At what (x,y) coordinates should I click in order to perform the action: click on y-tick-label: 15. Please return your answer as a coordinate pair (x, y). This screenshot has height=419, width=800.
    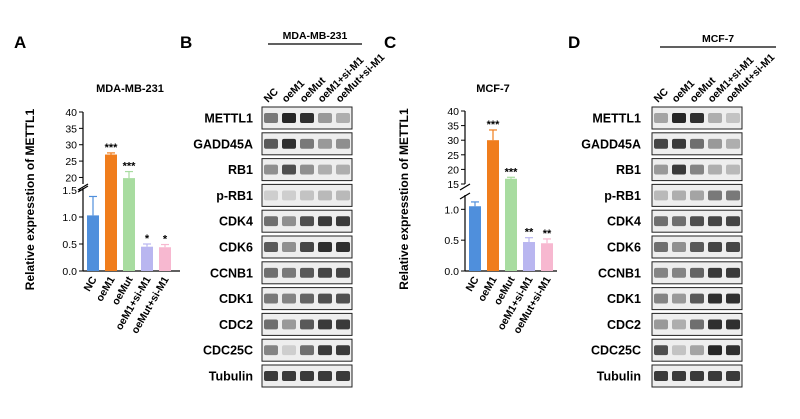
    Looking at the image, I should click on (453, 185).